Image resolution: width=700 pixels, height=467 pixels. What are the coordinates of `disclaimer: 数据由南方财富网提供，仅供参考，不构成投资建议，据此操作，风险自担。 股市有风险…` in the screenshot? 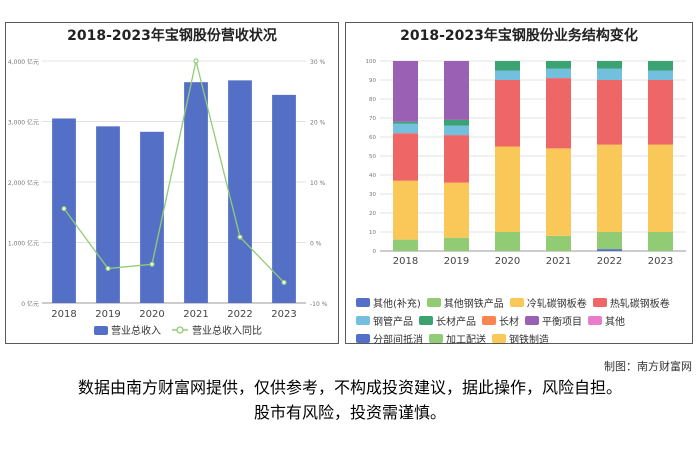 It's located at (350, 400).